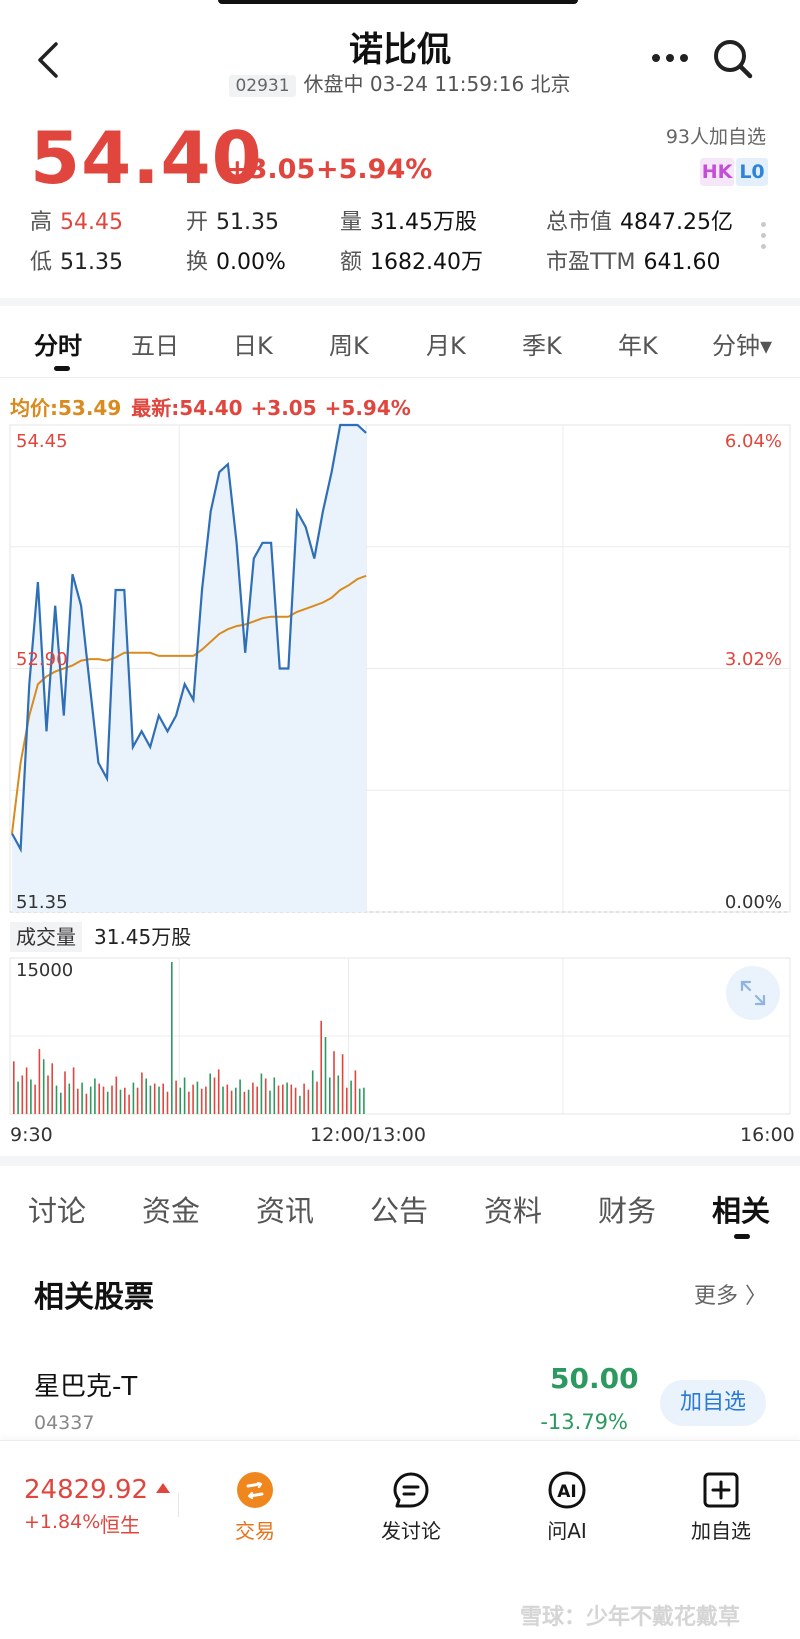 This screenshot has height=1639, width=800. What do you see at coordinates (733, 59) in the screenshot?
I see `search-button` at bounding box center [733, 59].